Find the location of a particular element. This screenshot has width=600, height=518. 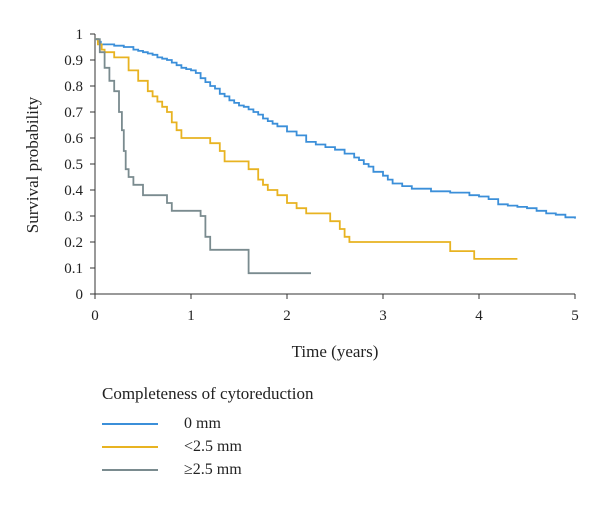

y-tick-label: 0.1 is located at coordinates (73, 269).